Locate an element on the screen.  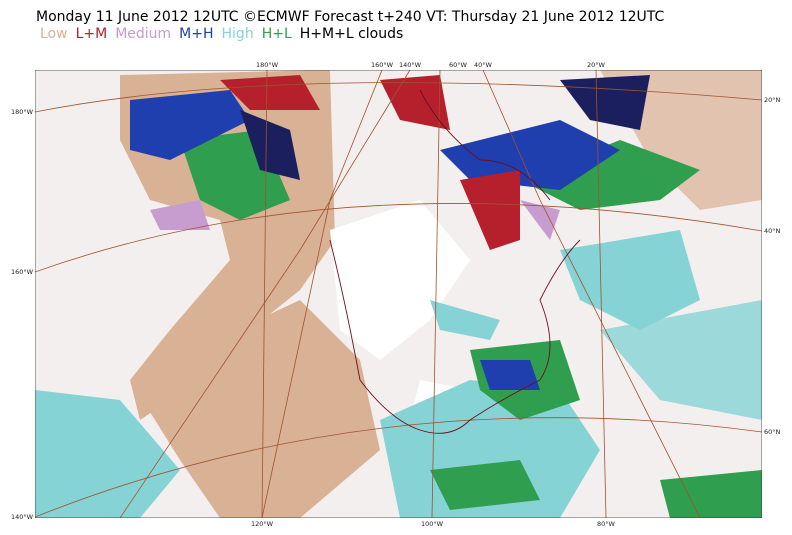
legend: Low L+M Medium M+H High H+L H+M+L clouds is located at coordinates (221, 34).